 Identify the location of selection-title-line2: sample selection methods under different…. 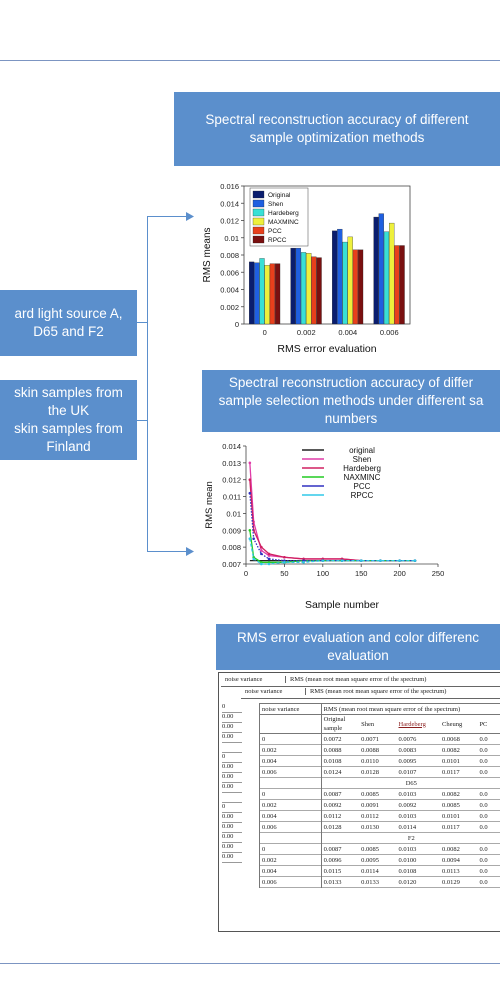
(351, 400).